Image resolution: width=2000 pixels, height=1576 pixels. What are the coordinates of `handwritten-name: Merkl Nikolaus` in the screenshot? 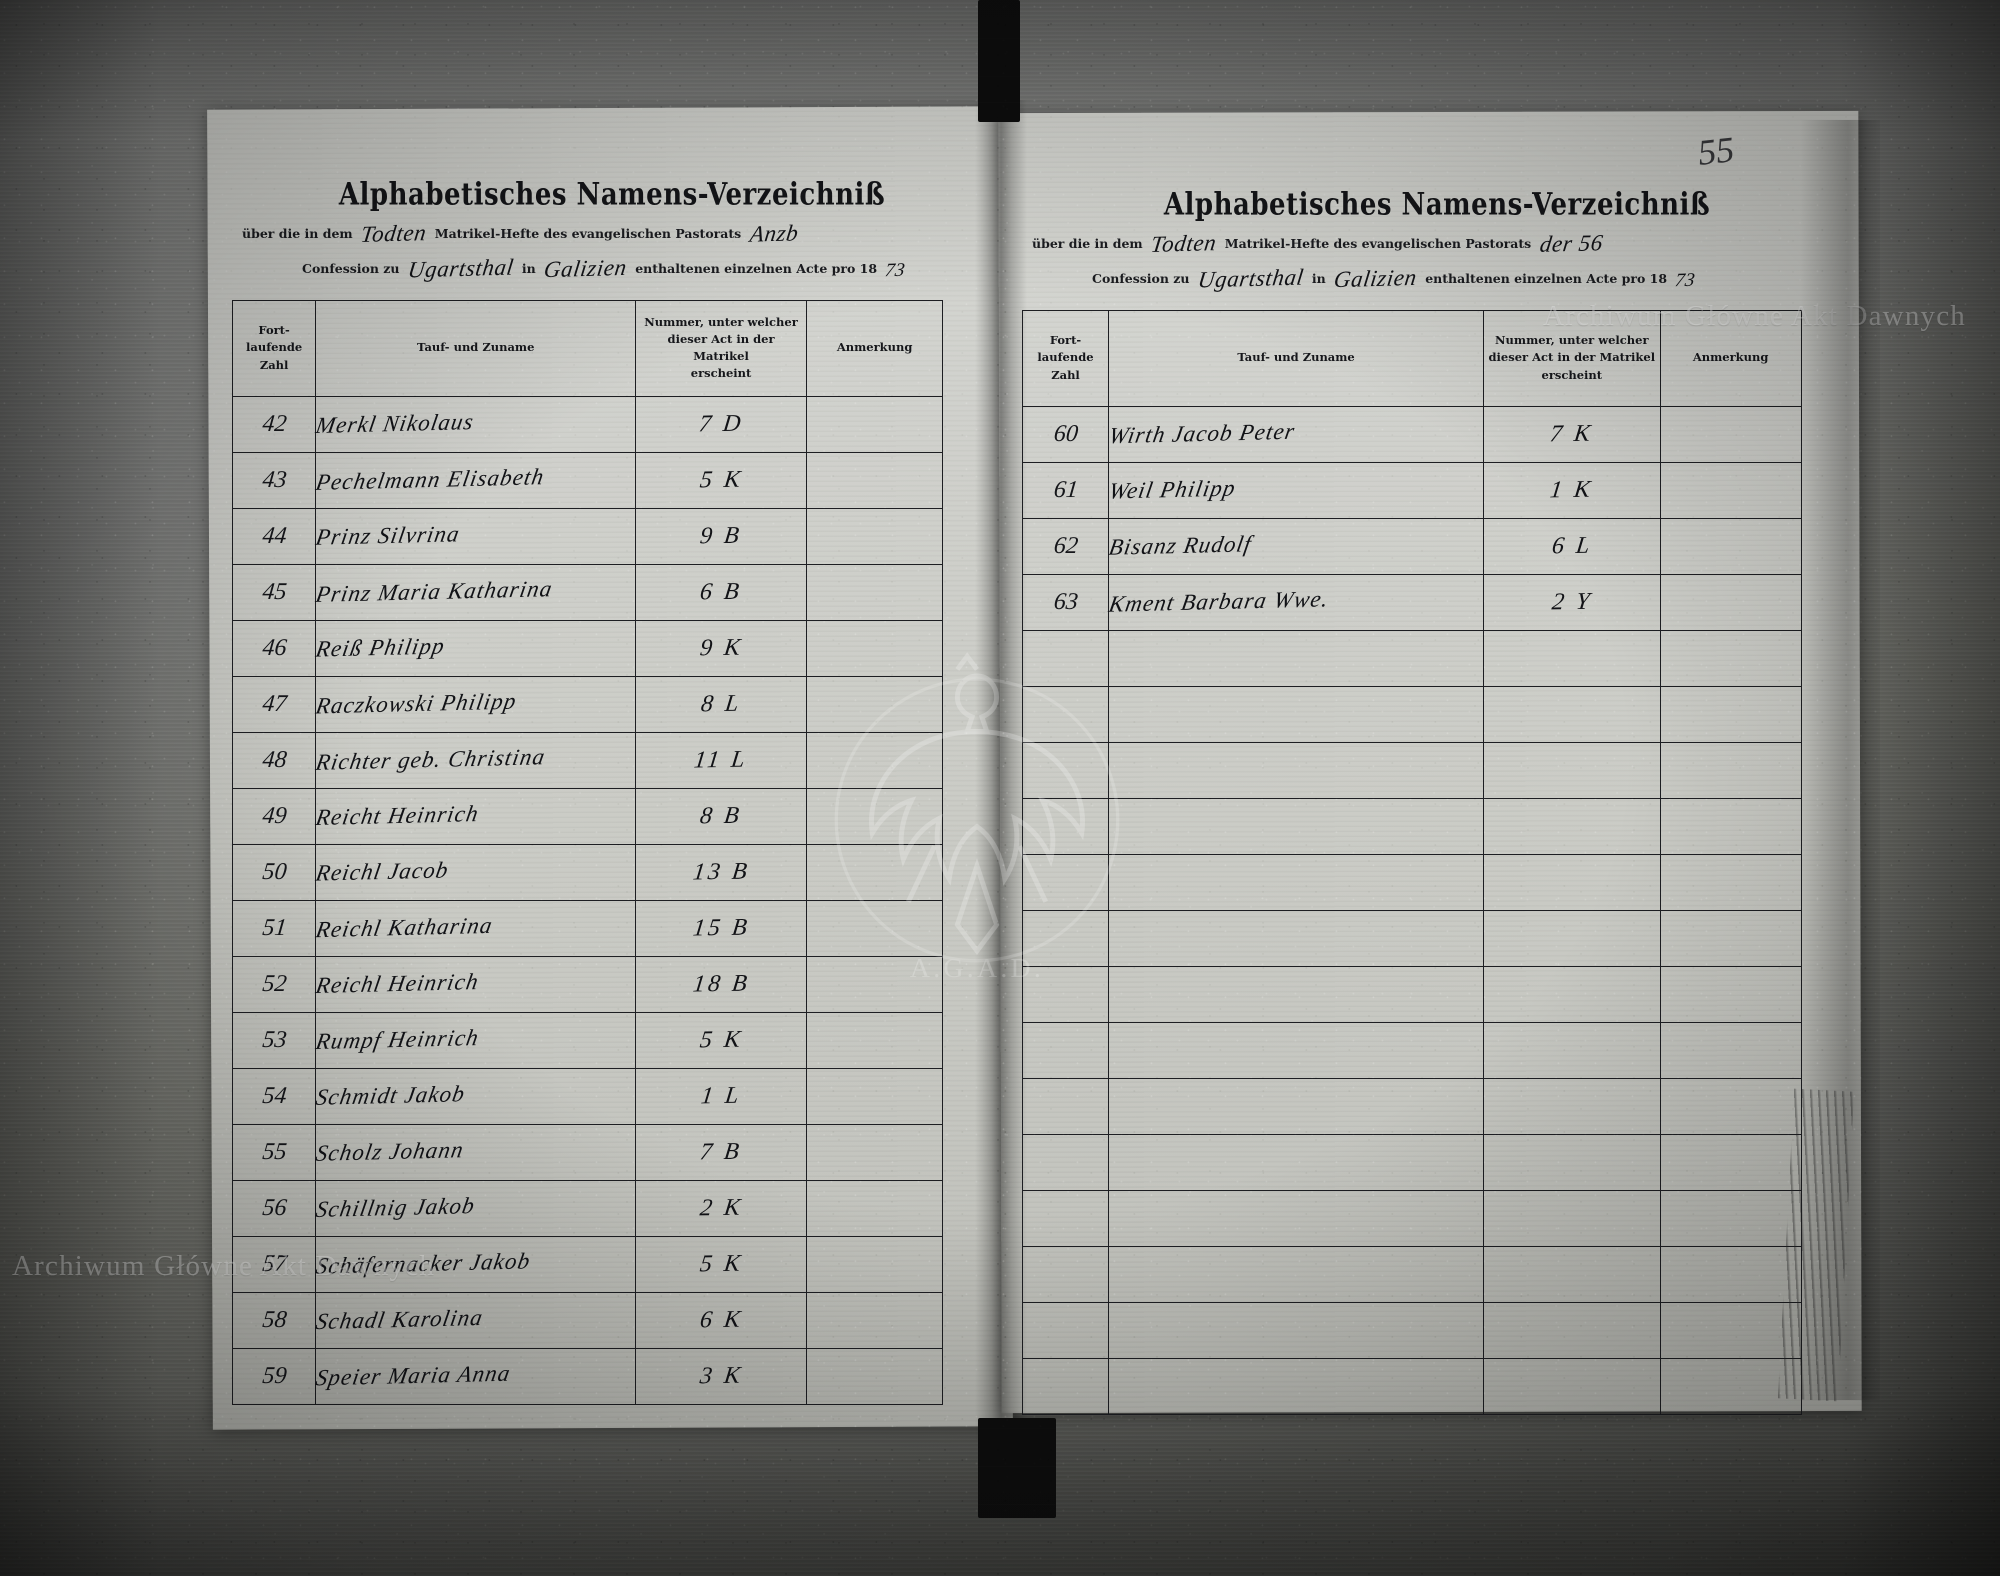 It's located at (395, 423).